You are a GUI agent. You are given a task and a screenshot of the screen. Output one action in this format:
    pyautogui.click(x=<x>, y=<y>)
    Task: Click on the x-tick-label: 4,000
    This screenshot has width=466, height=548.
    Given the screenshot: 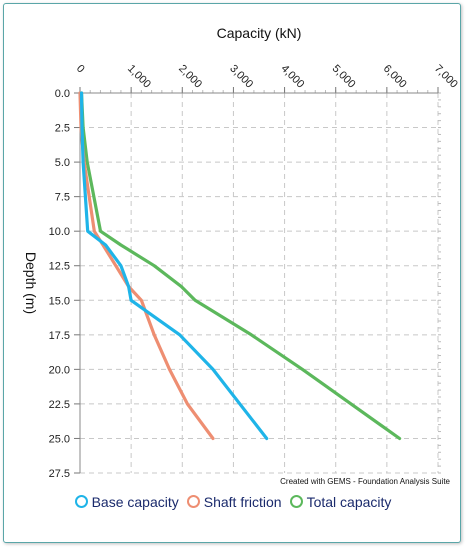 What is the action you would take?
    pyautogui.click(x=292, y=77)
    